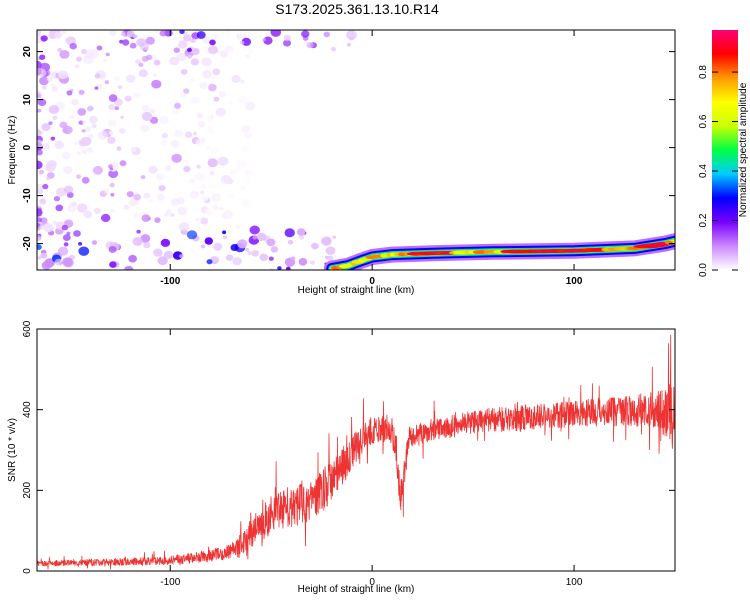 The width and height of the screenshot is (750, 600). What do you see at coordinates (357, 9) in the screenshot?
I see `chart-title: S173.2025.361.13.10.R14` at bounding box center [357, 9].